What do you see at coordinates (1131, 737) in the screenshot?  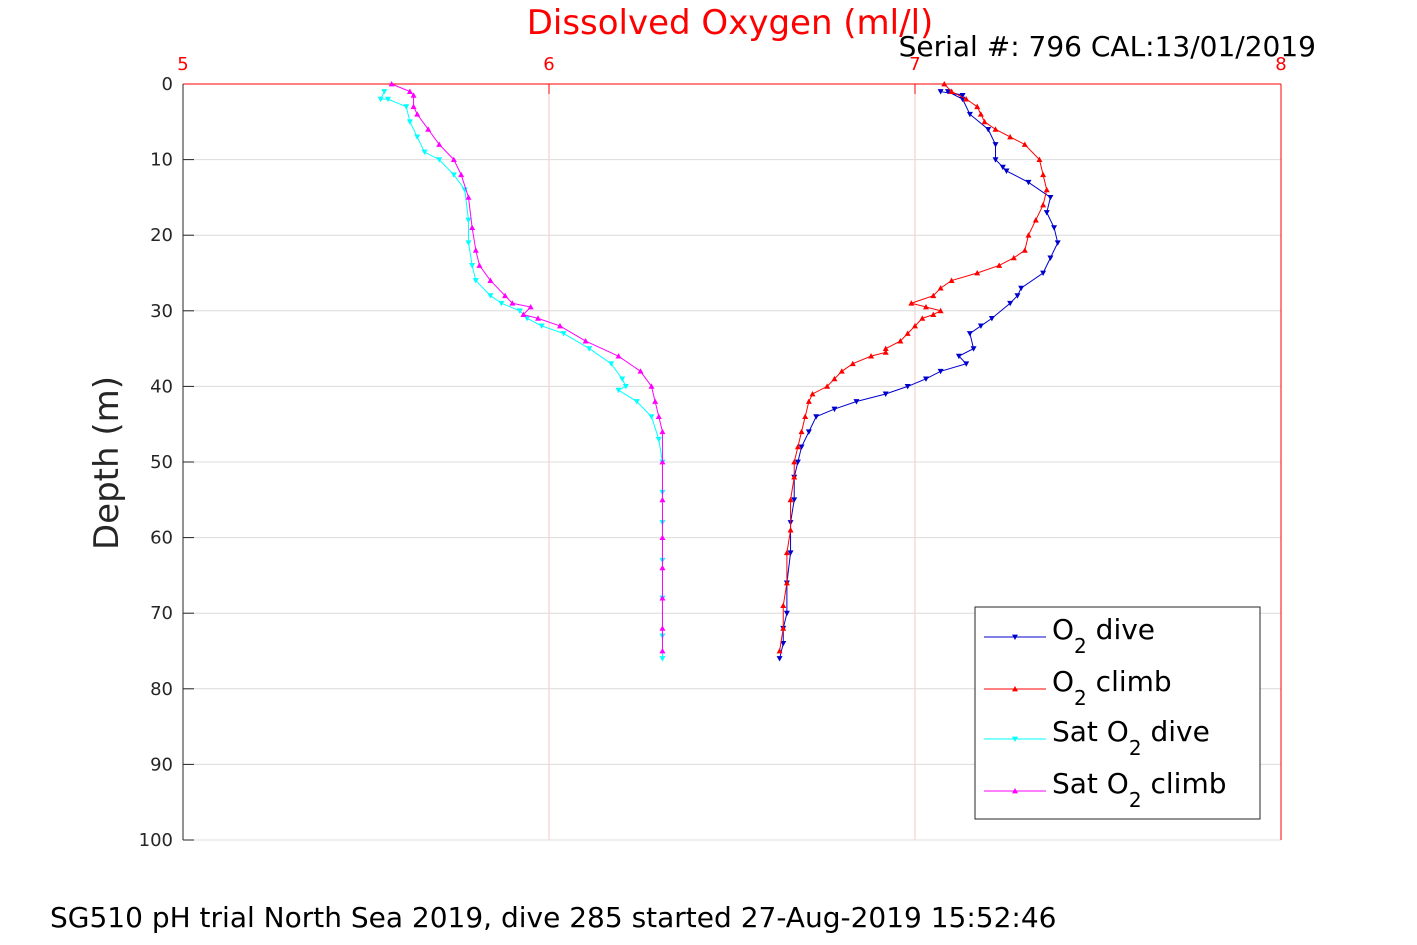 I see `legend-entry-2: Sat O2 dive` at bounding box center [1131, 737].